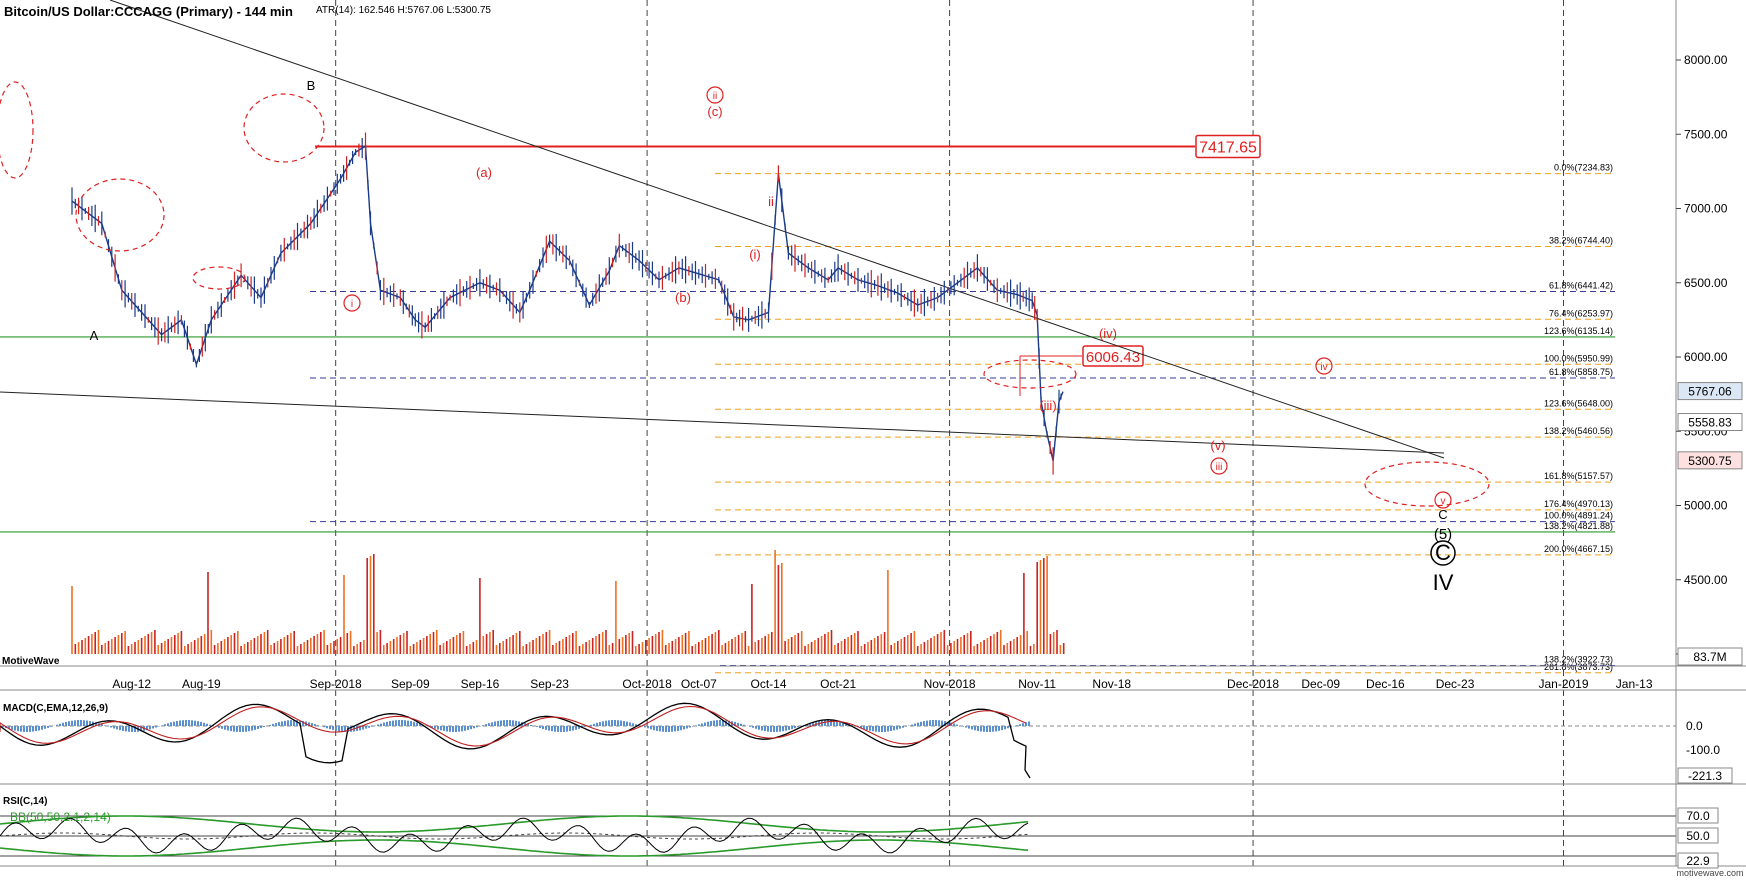 The width and height of the screenshot is (1746, 880). Describe the element at coordinates (1217, 445) in the screenshot. I see `wave-label-red: (v)` at that location.